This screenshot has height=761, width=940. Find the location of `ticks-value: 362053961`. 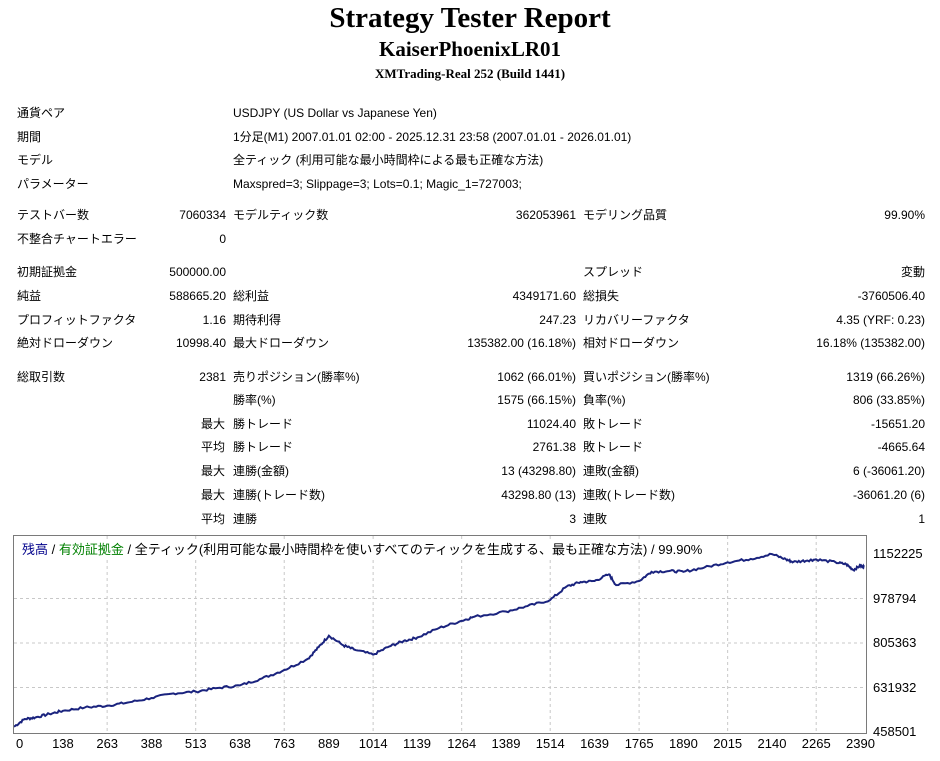

ticks-value: 362053961 is located at coordinates (545, 215).